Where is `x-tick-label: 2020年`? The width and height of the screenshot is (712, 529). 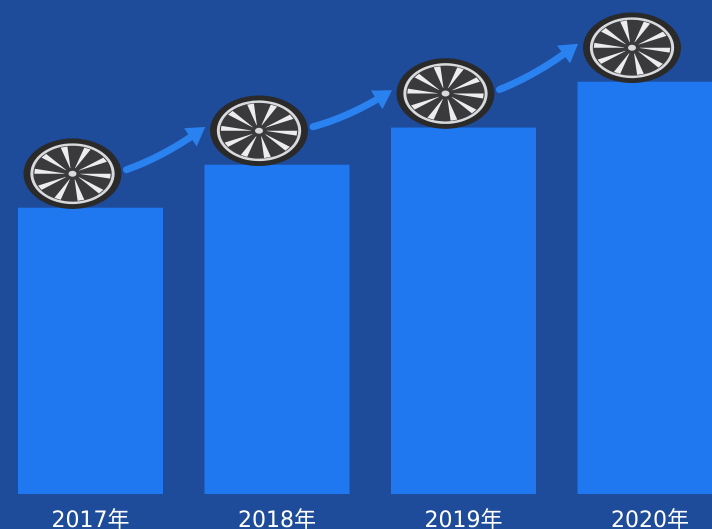 x-tick-label: 2020年 is located at coordinates (650, 518).